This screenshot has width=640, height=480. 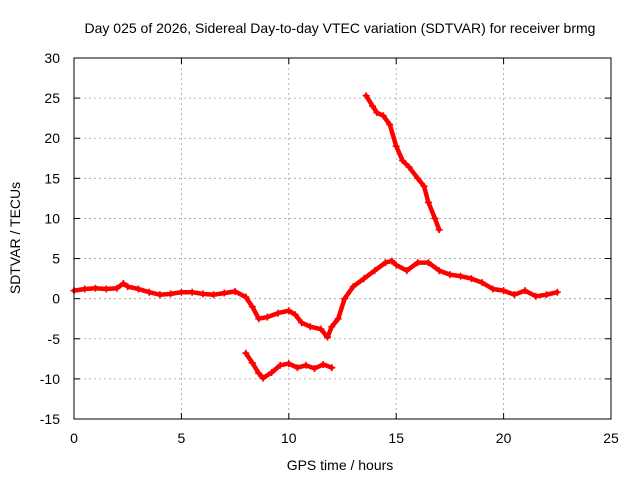 What do you see at coordinates (54, 339) in the screenshot?
I see `y-tick-label: -5` at bounding box center [54, 339].